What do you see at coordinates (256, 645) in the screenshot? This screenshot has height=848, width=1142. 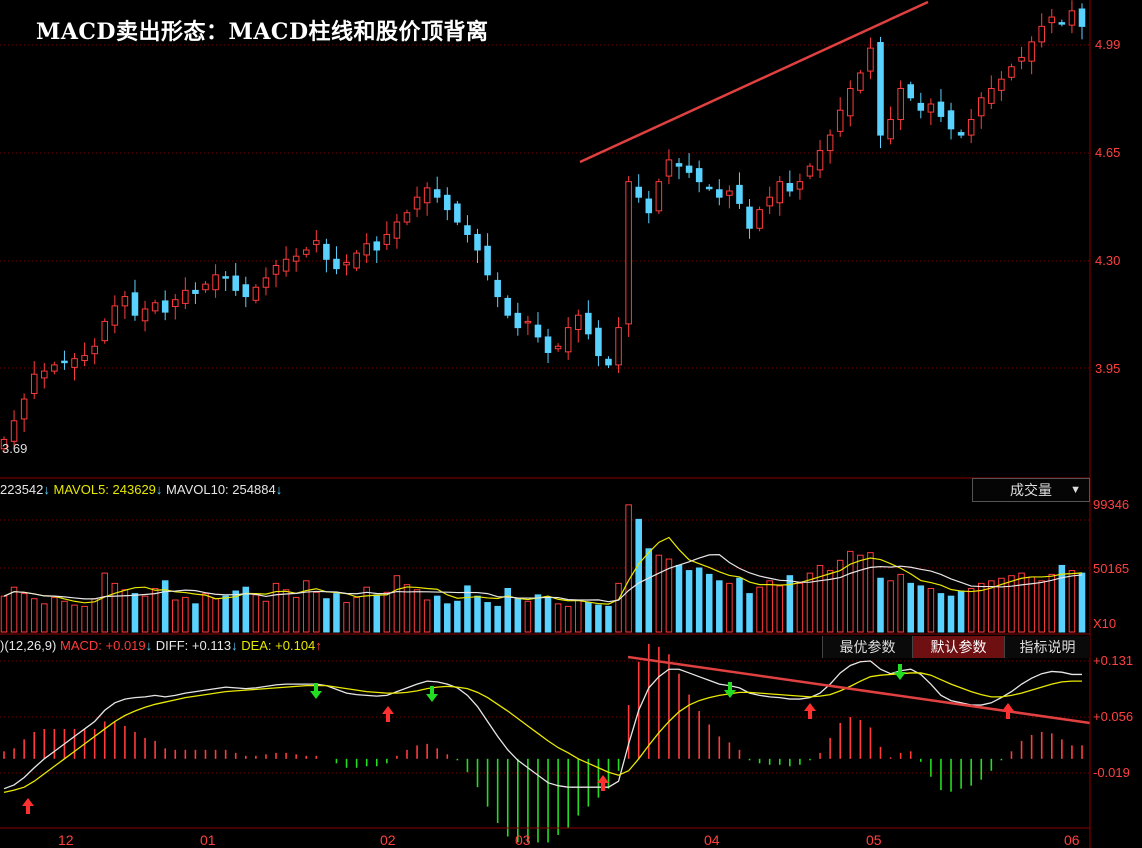 I see `dea-label: DEA:` at bounding box center [256, 645].